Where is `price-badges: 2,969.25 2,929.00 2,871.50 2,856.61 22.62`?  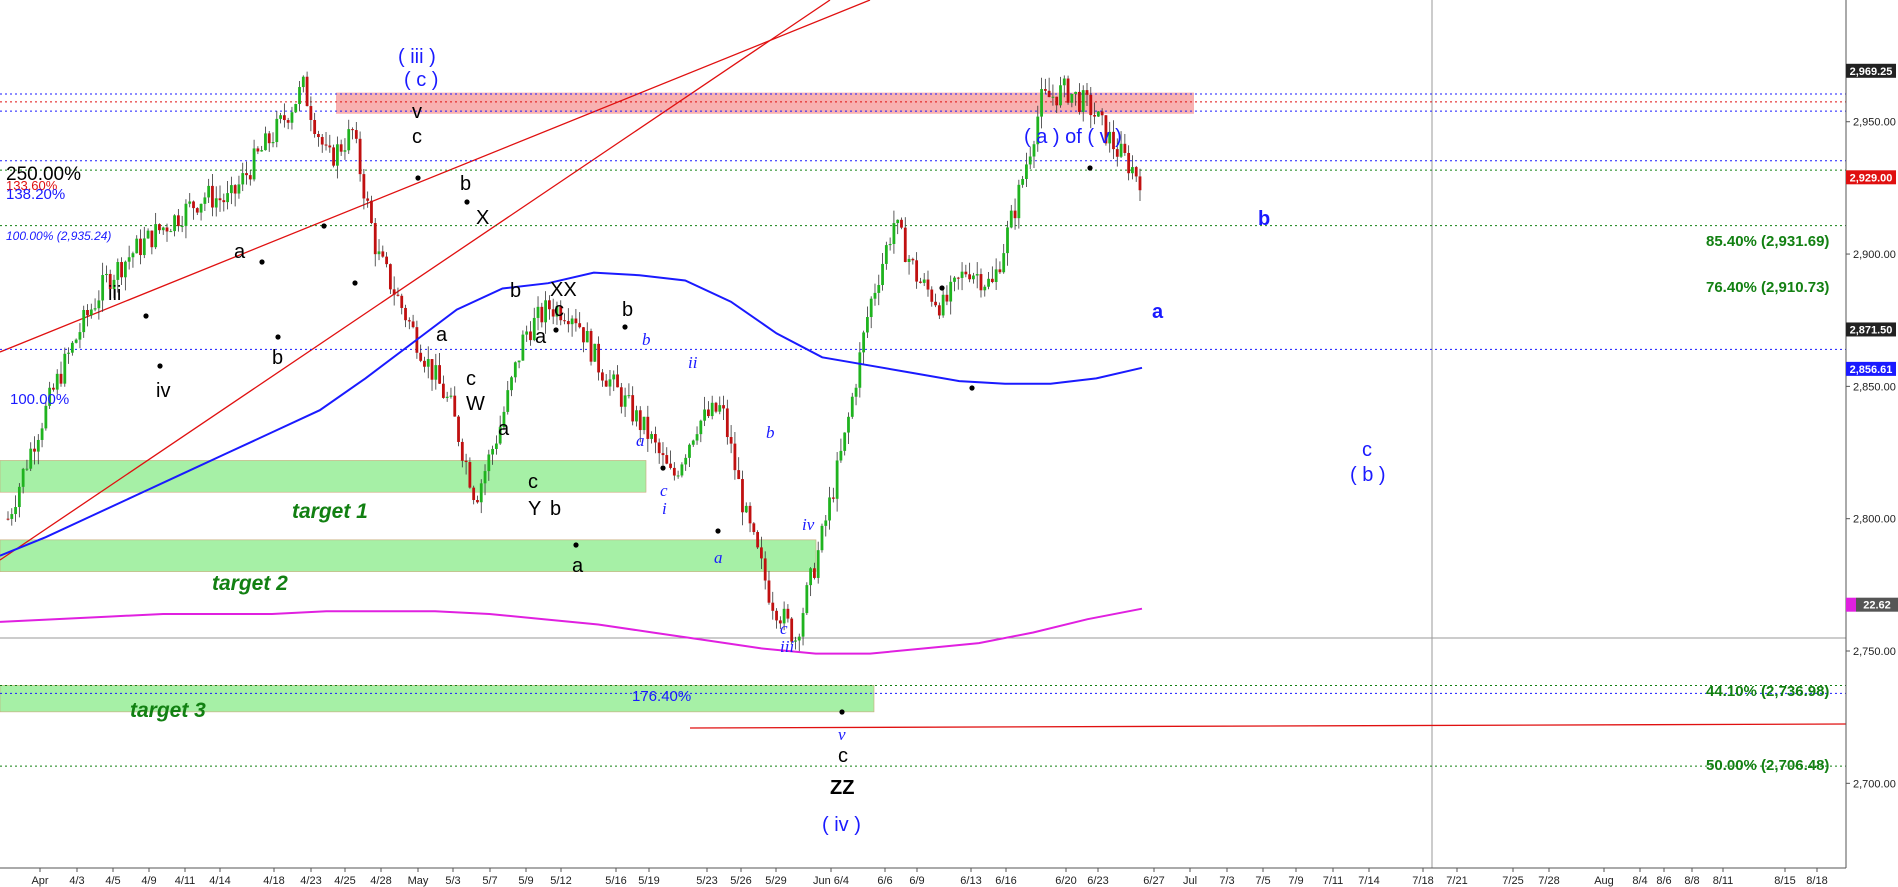 price-badges: 2,969.25 2,929.00 2,871.50 2,856.61 22.62 is located at coordinates (1872, 337).